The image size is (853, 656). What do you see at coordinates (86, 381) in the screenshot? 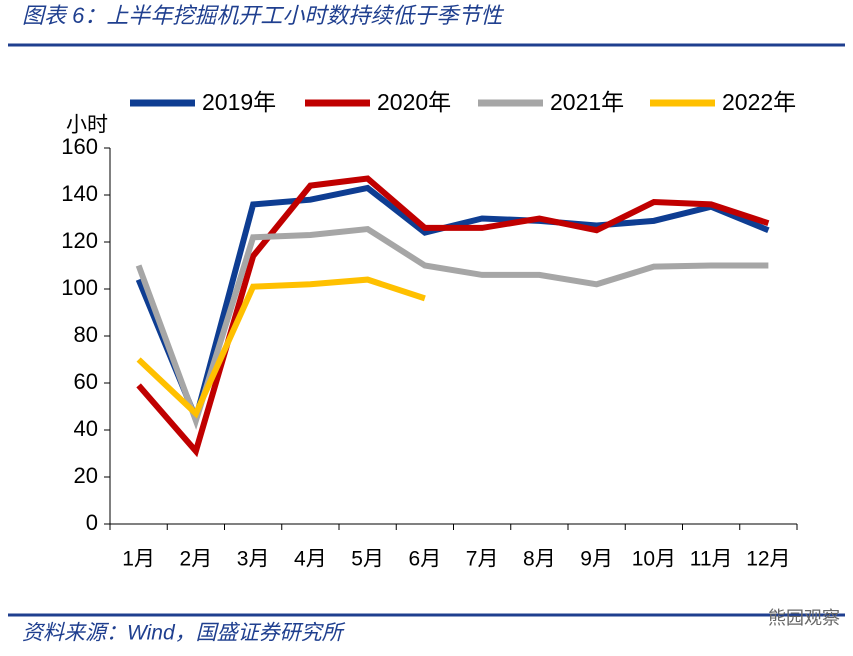
I see `y-tick-label: 60` at bounding box center [86, 381].